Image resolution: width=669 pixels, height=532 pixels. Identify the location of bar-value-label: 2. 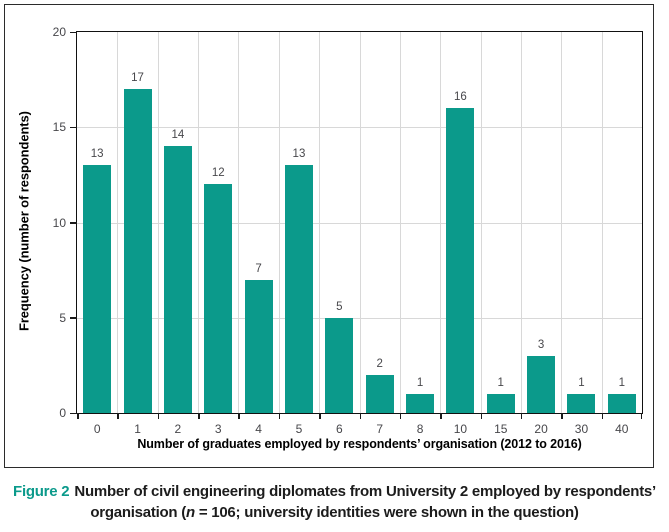
(379, 363).